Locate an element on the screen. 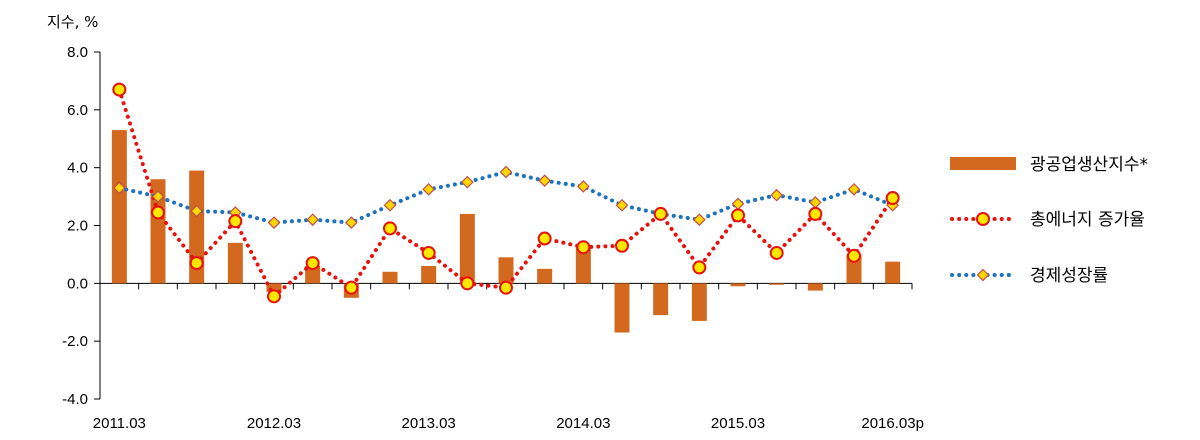 This screenshot has width=1200, height=440. y-tick-label: 2.0 is located at coordinates (77, 226).